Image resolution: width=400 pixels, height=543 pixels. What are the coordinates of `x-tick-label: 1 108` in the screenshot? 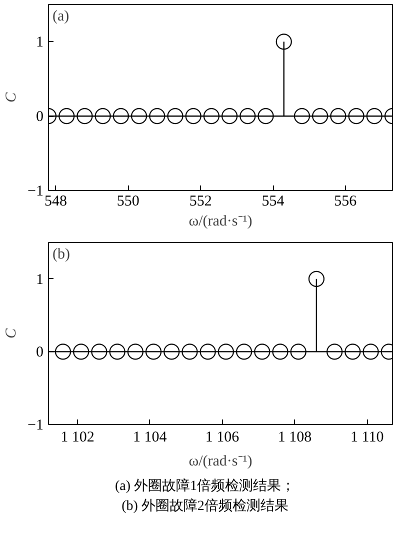 It's located at (295, 438).